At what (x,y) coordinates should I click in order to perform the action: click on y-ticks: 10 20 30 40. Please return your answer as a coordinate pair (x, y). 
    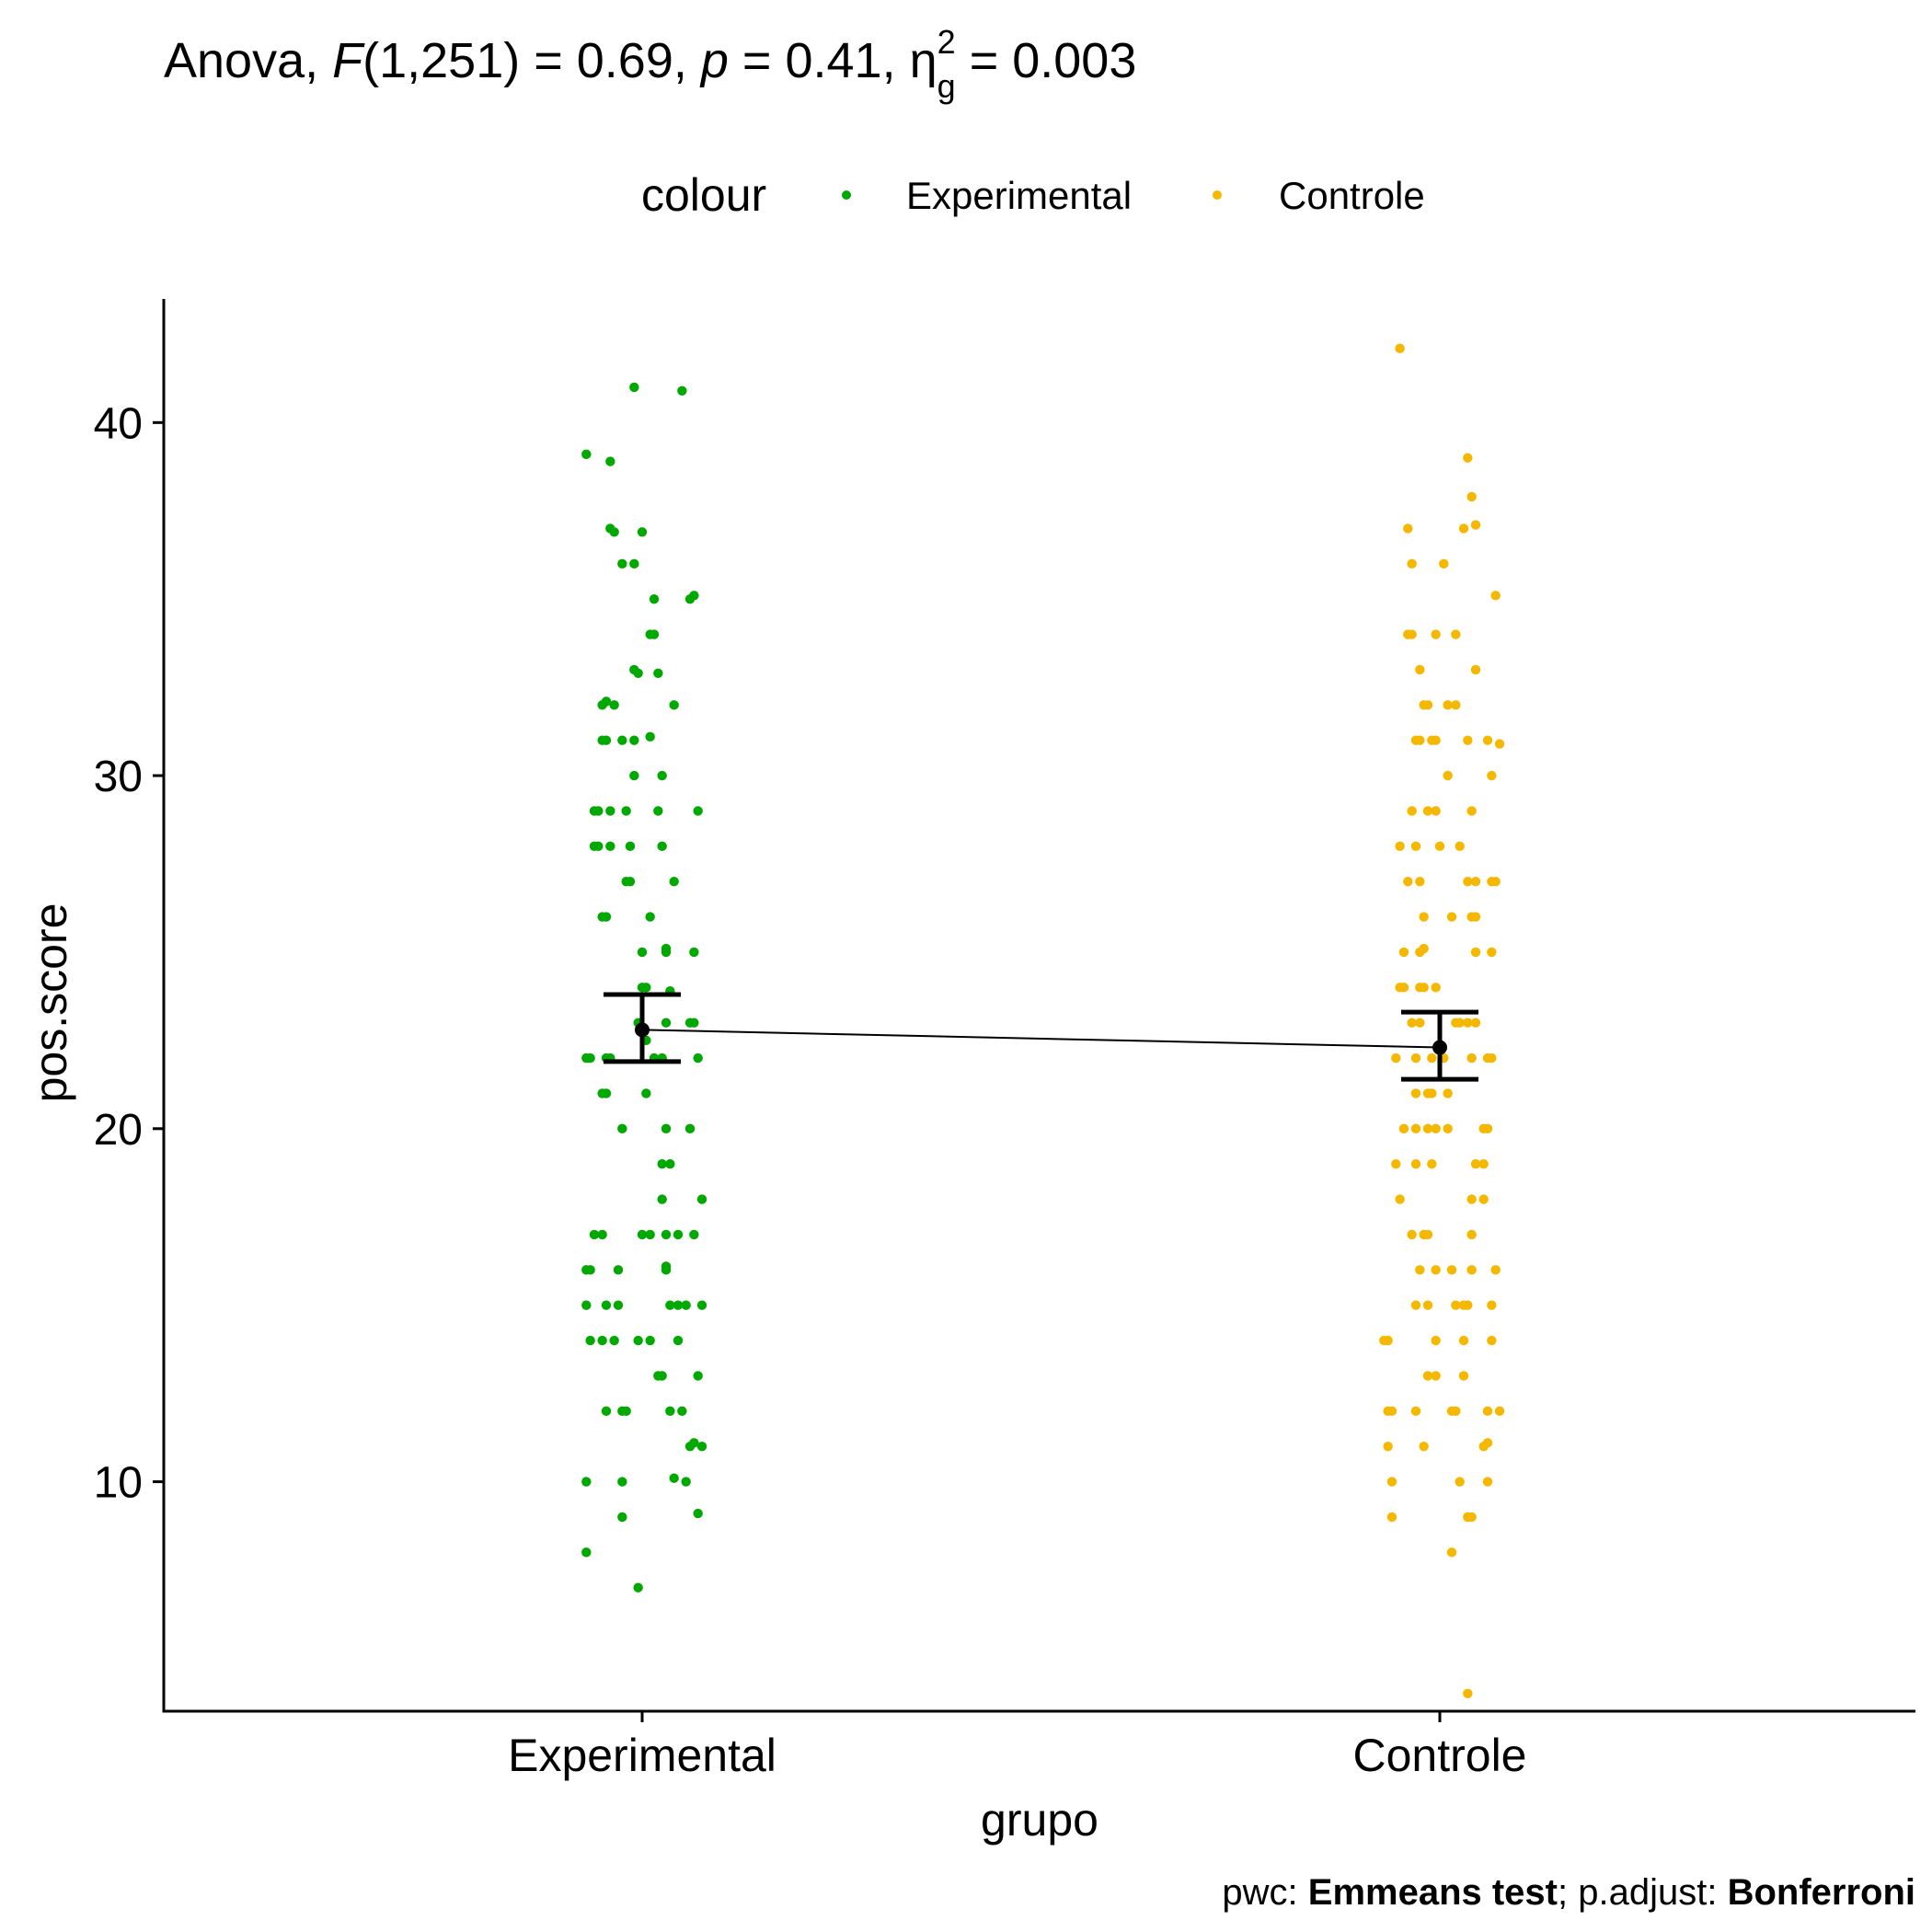
    Looking at the image, I should click on (129, 953).